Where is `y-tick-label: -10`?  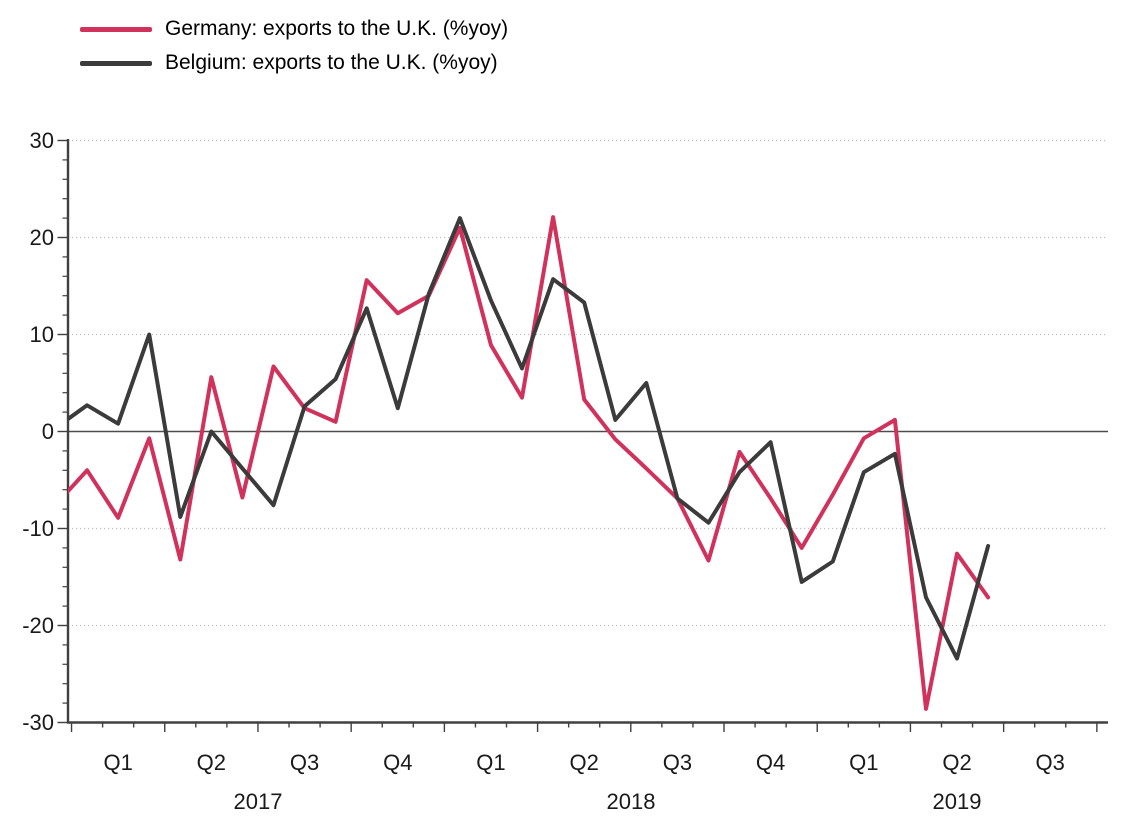 y-tick-label: -10 is located at coordinates (38, 528).